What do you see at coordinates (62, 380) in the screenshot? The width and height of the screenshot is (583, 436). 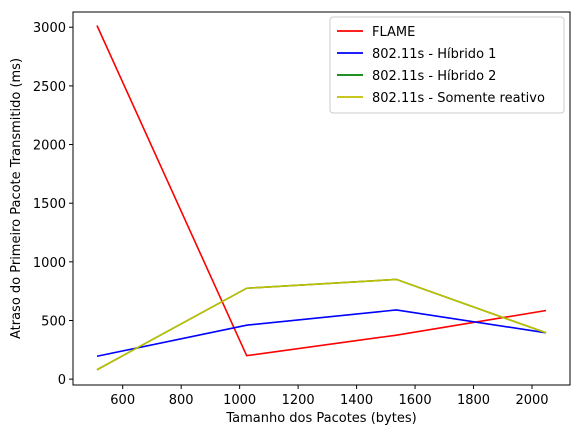 I see `y-tick-label: 0` at bounding box center [62, 380].